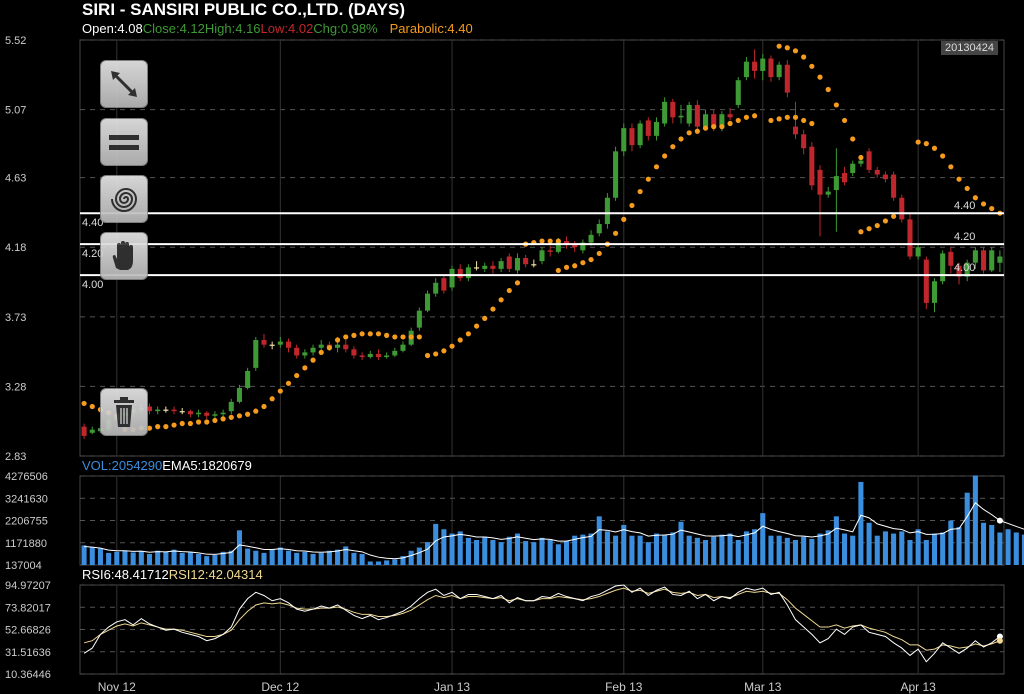 The height and width of the screenshot is (694, 1024). I want to click on delete-tool-button, so click(124, 412).